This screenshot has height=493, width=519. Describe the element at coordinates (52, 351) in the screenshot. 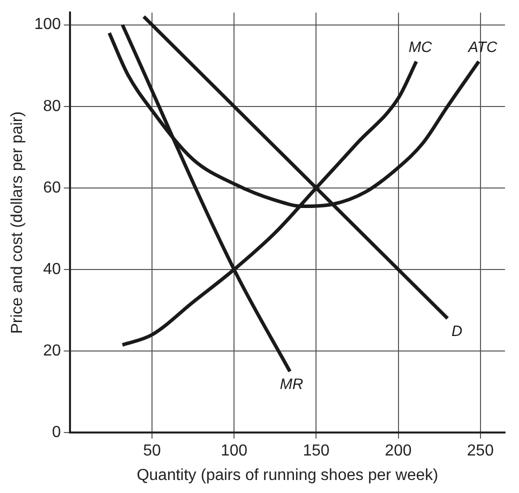

I see `y-tick-label: 20` at that location.